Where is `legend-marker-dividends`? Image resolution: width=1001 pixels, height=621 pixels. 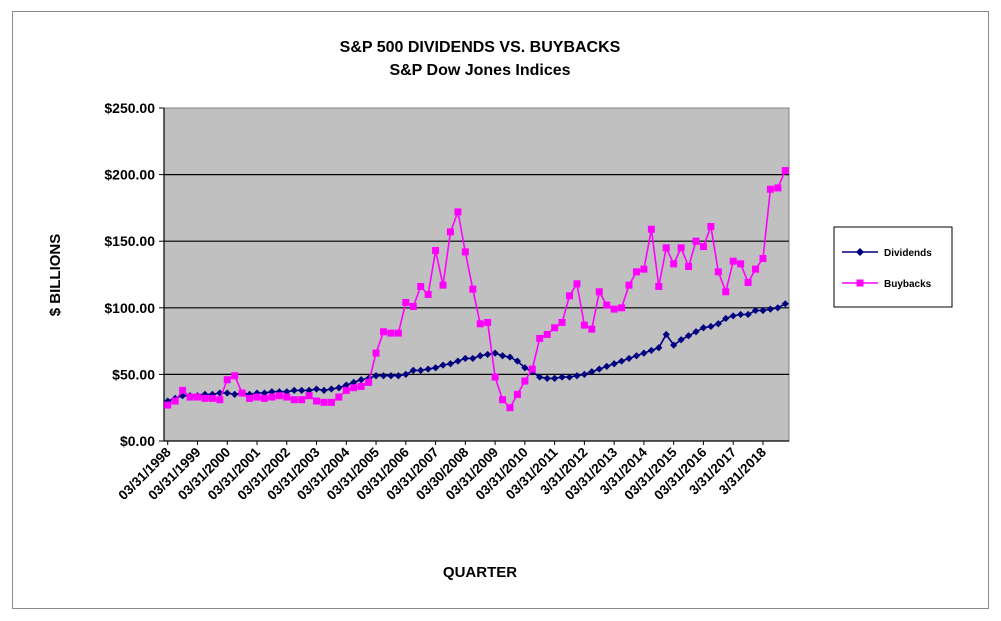 legend-marker-dividends is located at coordinates (860, 252).